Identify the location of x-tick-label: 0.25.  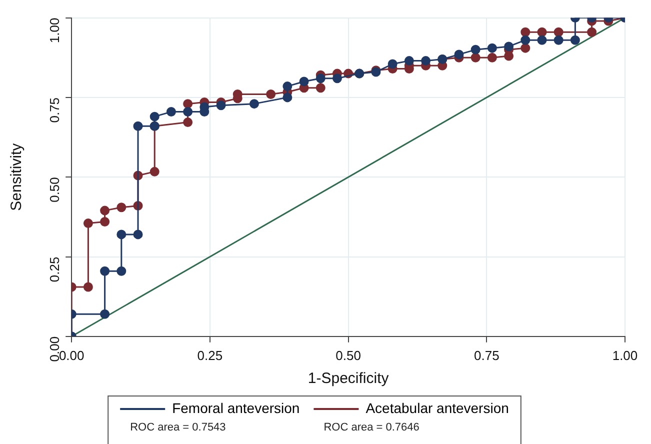
(210, 355).